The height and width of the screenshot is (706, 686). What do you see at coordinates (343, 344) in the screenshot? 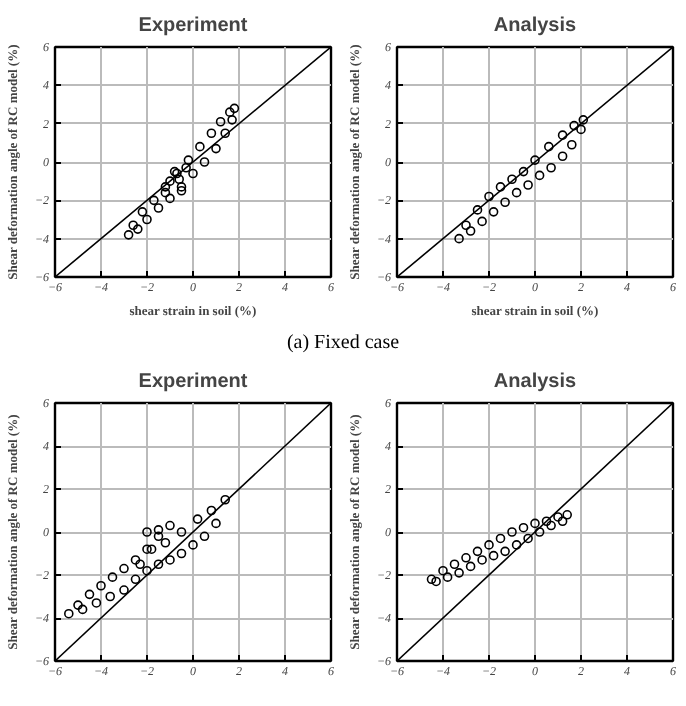
I see `text: (a) Fixed case` at bounding box center [343, 344].